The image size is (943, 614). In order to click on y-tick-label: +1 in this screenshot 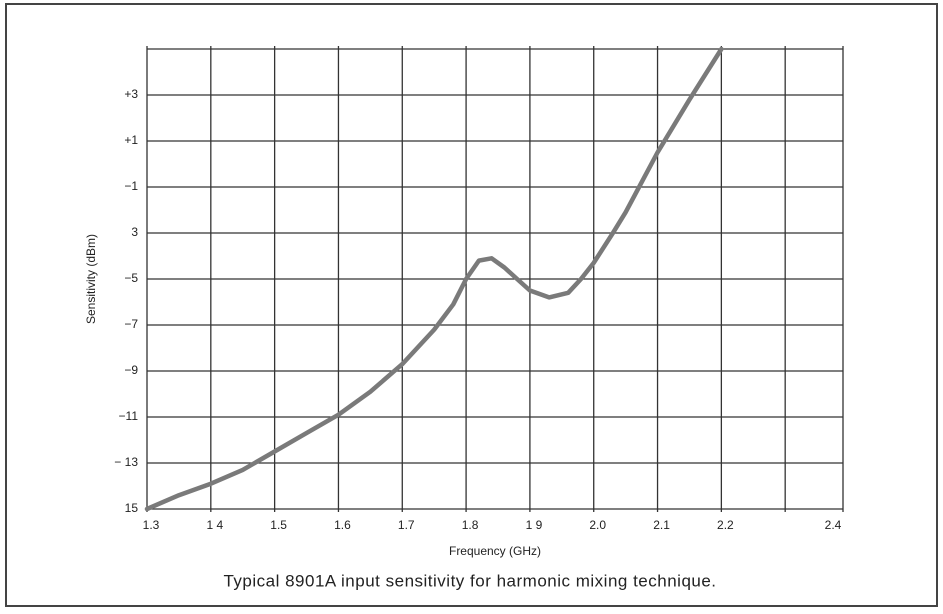, I will do `click(131, 140)`.